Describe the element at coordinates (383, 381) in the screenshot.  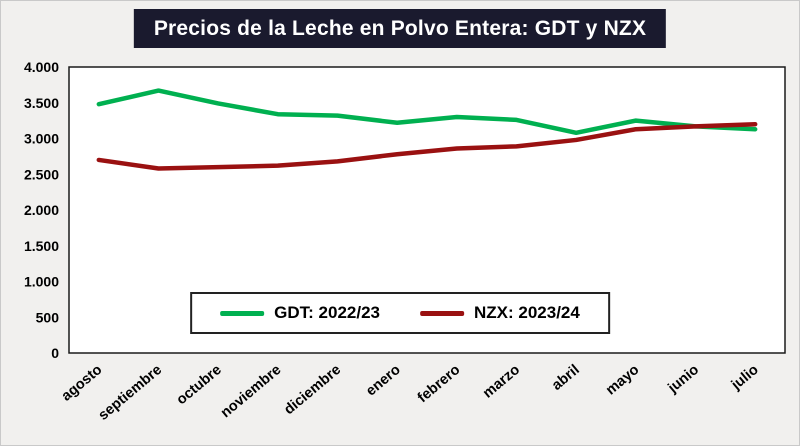
I see `x-tick-label: enero` at that location.